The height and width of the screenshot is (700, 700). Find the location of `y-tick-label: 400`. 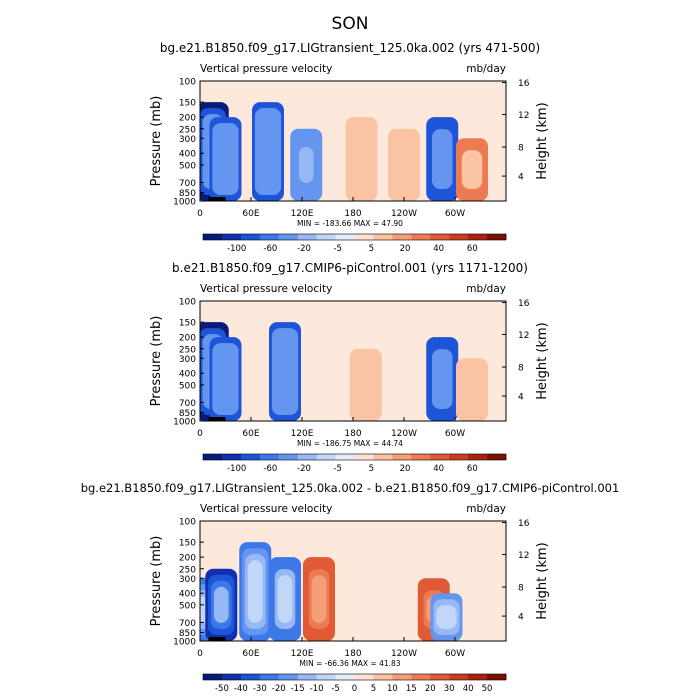

y-tick-label: 400 is located at coordinates (187, 375).